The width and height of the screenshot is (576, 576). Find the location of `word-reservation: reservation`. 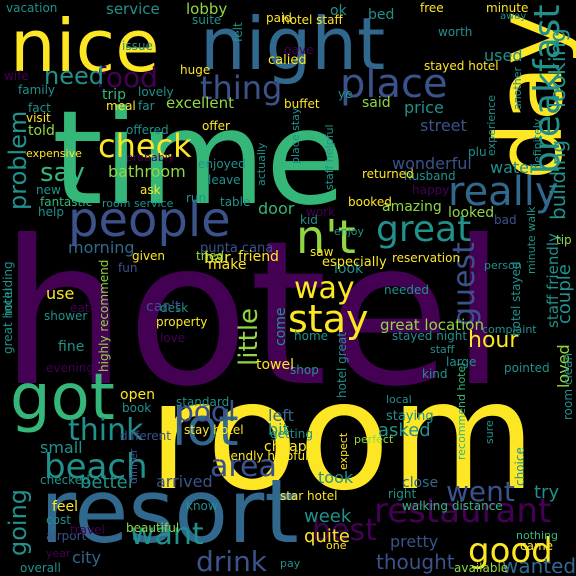

word-reservation: reservation is located at coordinates (426, 258).